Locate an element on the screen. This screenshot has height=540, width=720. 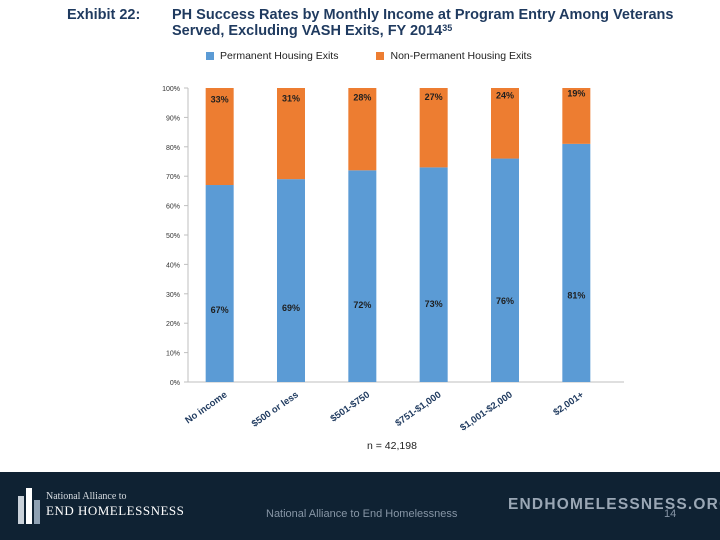
legend-item-non-permanent: Non-Permanent Housing Exits is located at coordinates (454, 56).